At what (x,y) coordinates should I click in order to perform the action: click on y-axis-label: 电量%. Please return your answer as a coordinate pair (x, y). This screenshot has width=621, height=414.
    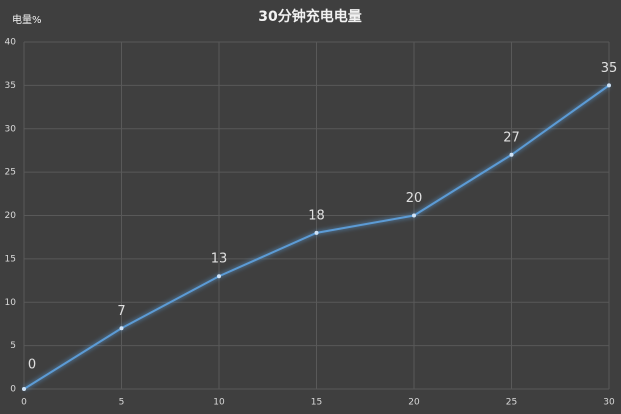
    Looking at the image, I should click on (27, 19).